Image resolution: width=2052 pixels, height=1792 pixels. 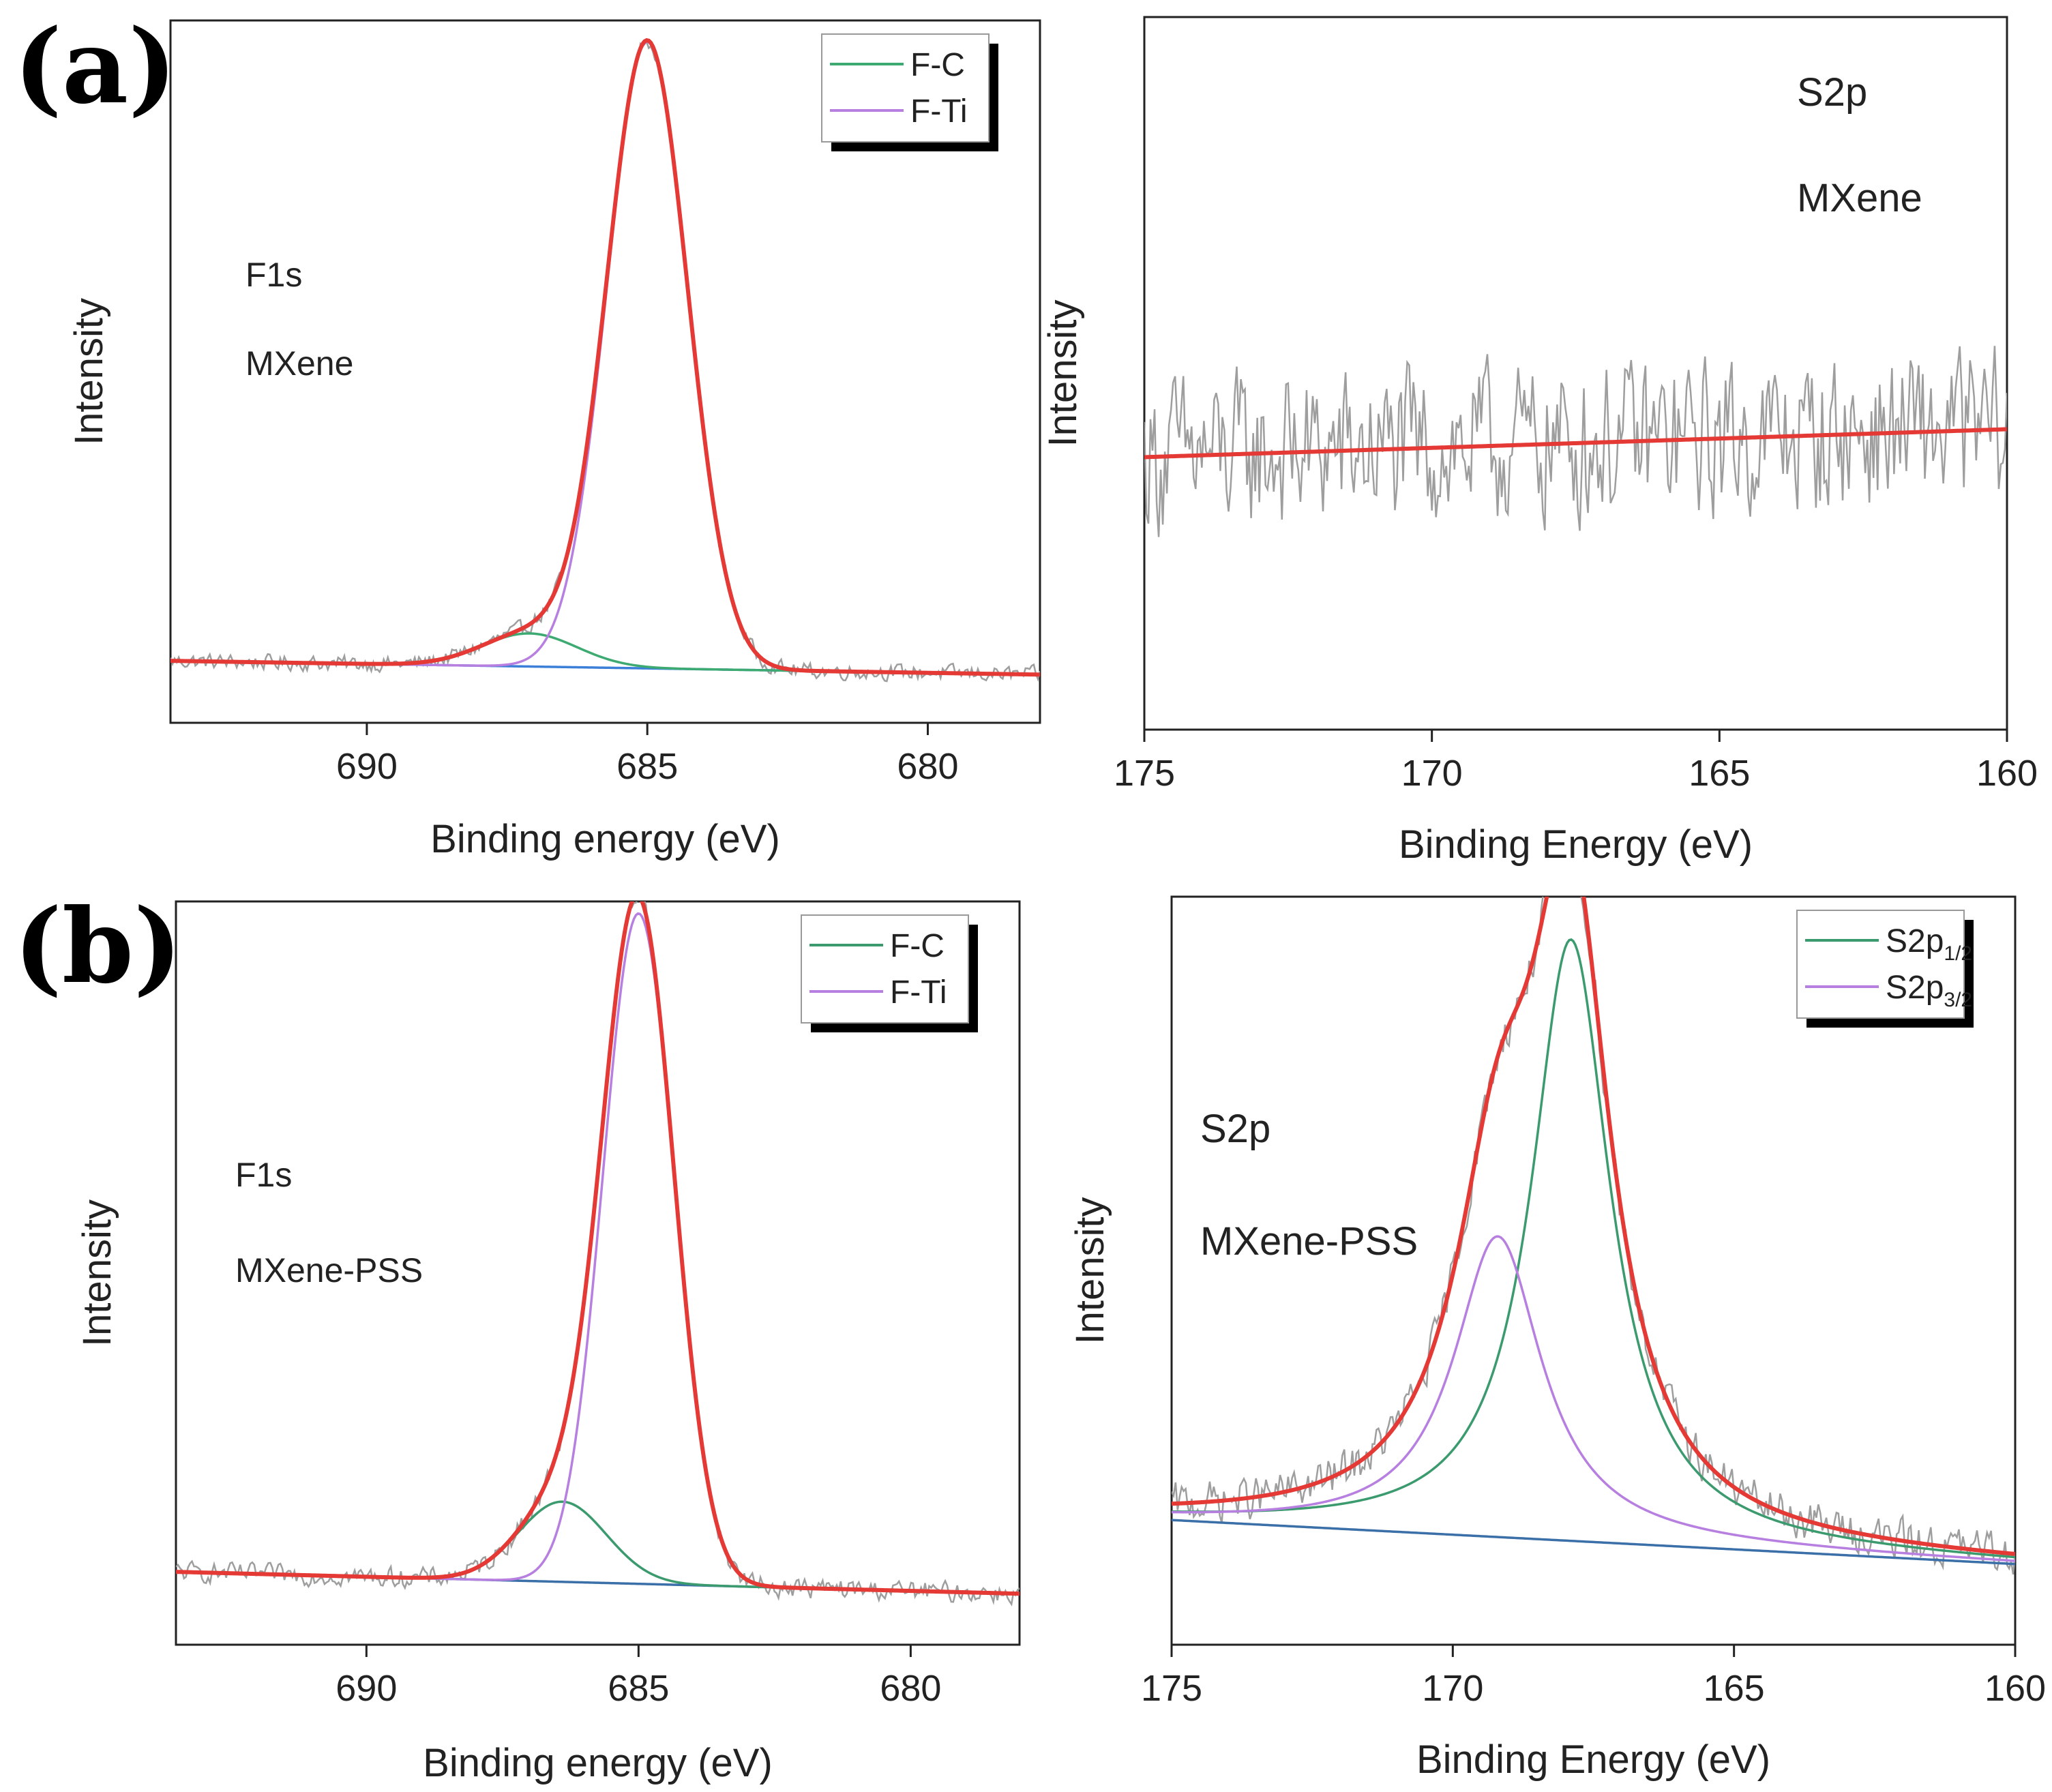 What do you see at coordinates (1958, 954) in the screenshot?
I see `legend-label-subscript: 1/2` at bounding box center [1958, 954].